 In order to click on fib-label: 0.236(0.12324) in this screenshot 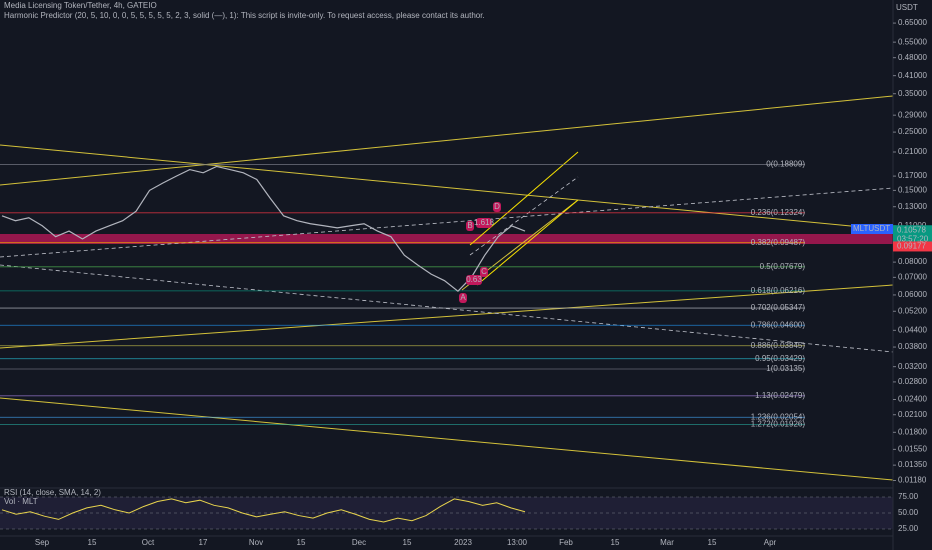, I will do `click(778, 212)`.